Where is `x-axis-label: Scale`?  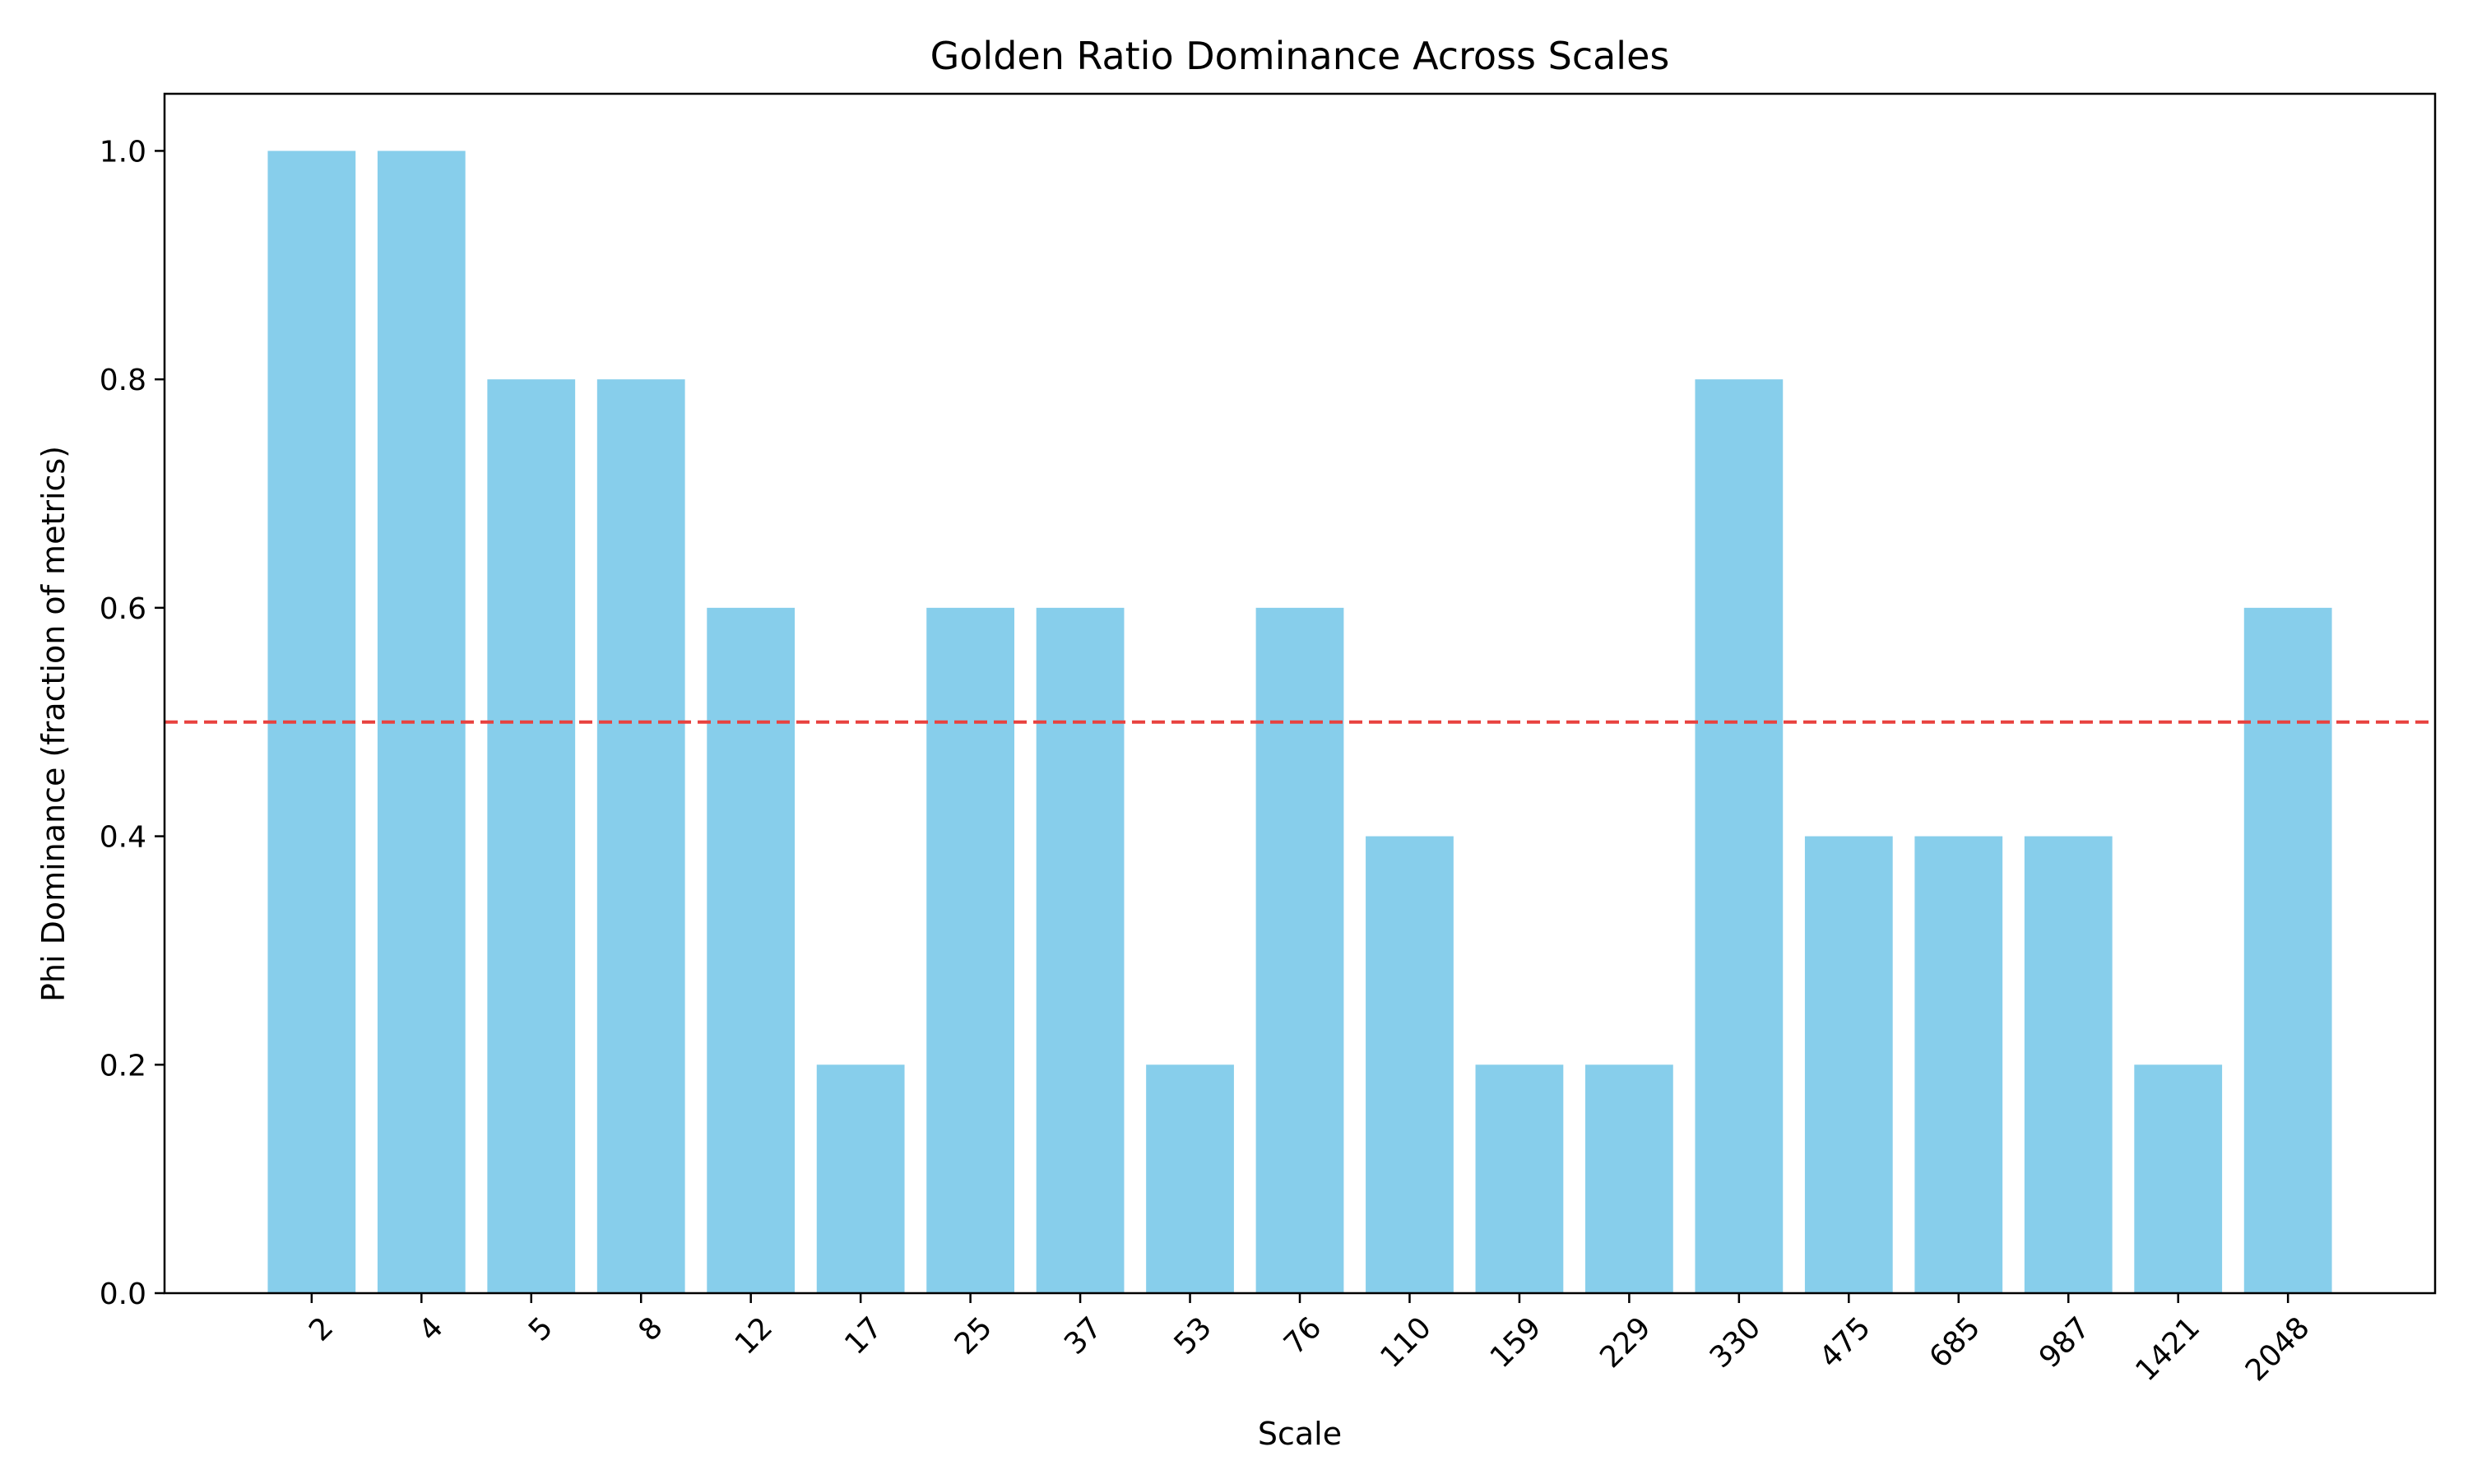 x-axis-label: Scale is located at coordinates (1300, 1434).